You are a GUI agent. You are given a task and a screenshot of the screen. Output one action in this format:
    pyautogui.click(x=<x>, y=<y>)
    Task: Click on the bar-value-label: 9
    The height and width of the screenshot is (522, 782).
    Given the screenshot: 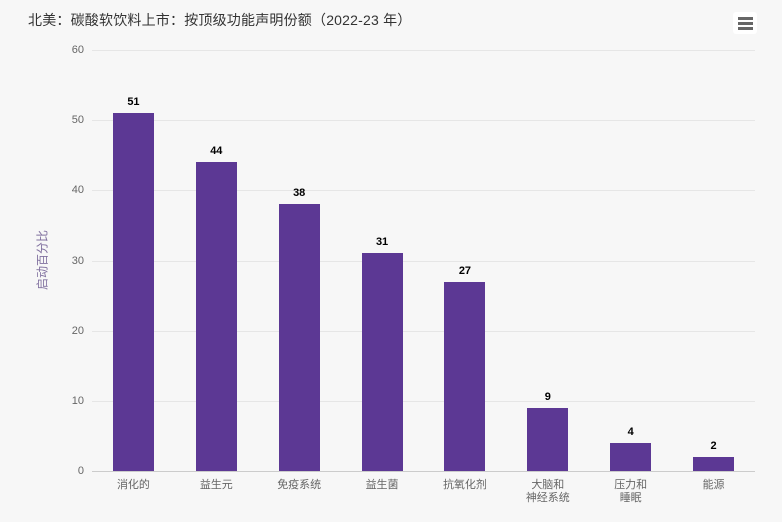 What is the action you would take?
    pyautogui.click(x=547, y=396)
    